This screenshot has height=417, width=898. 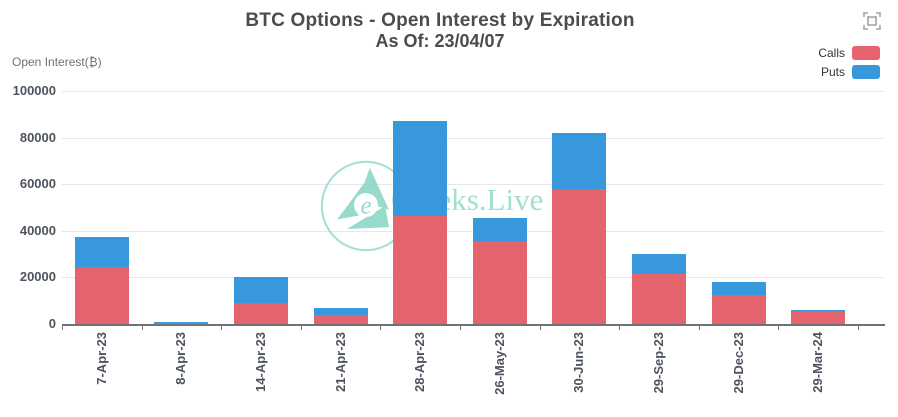 What do you see at coordinates (818, 362) in the screenshot?
I see `x-axis-label: 29-Mar-24` at bounding box center [818, 362].